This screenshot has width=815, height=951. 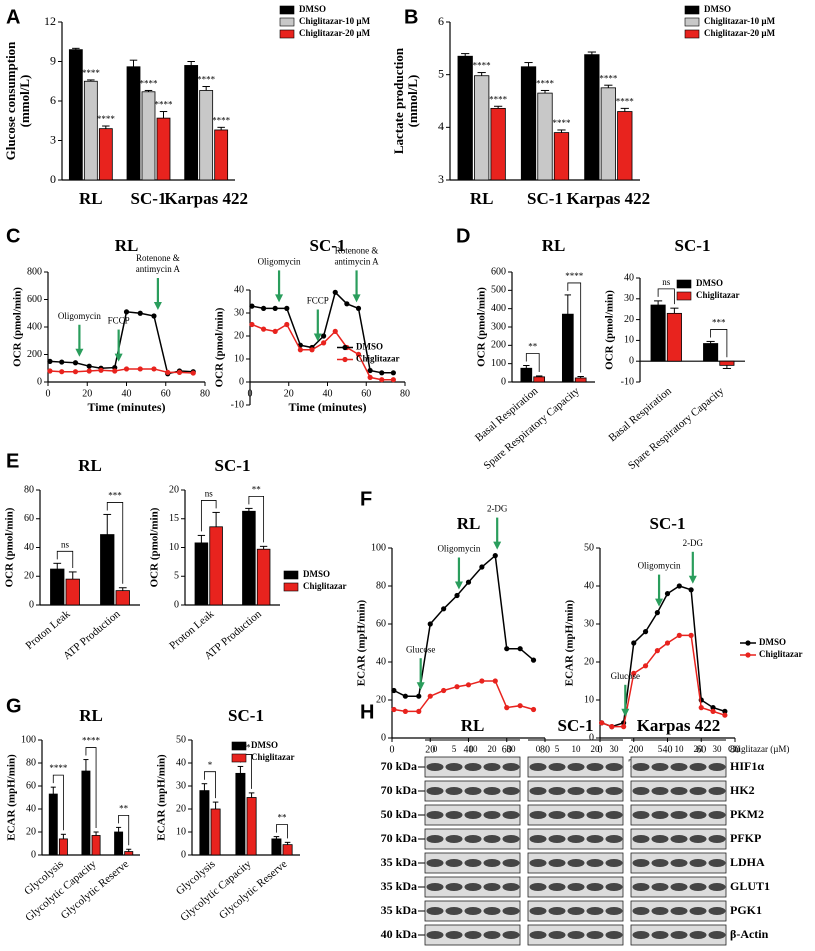 What do you see at coordinates (735, 749) in the screenshot?
I see `x-tick-label: 80` at bounding box center [735, 749].